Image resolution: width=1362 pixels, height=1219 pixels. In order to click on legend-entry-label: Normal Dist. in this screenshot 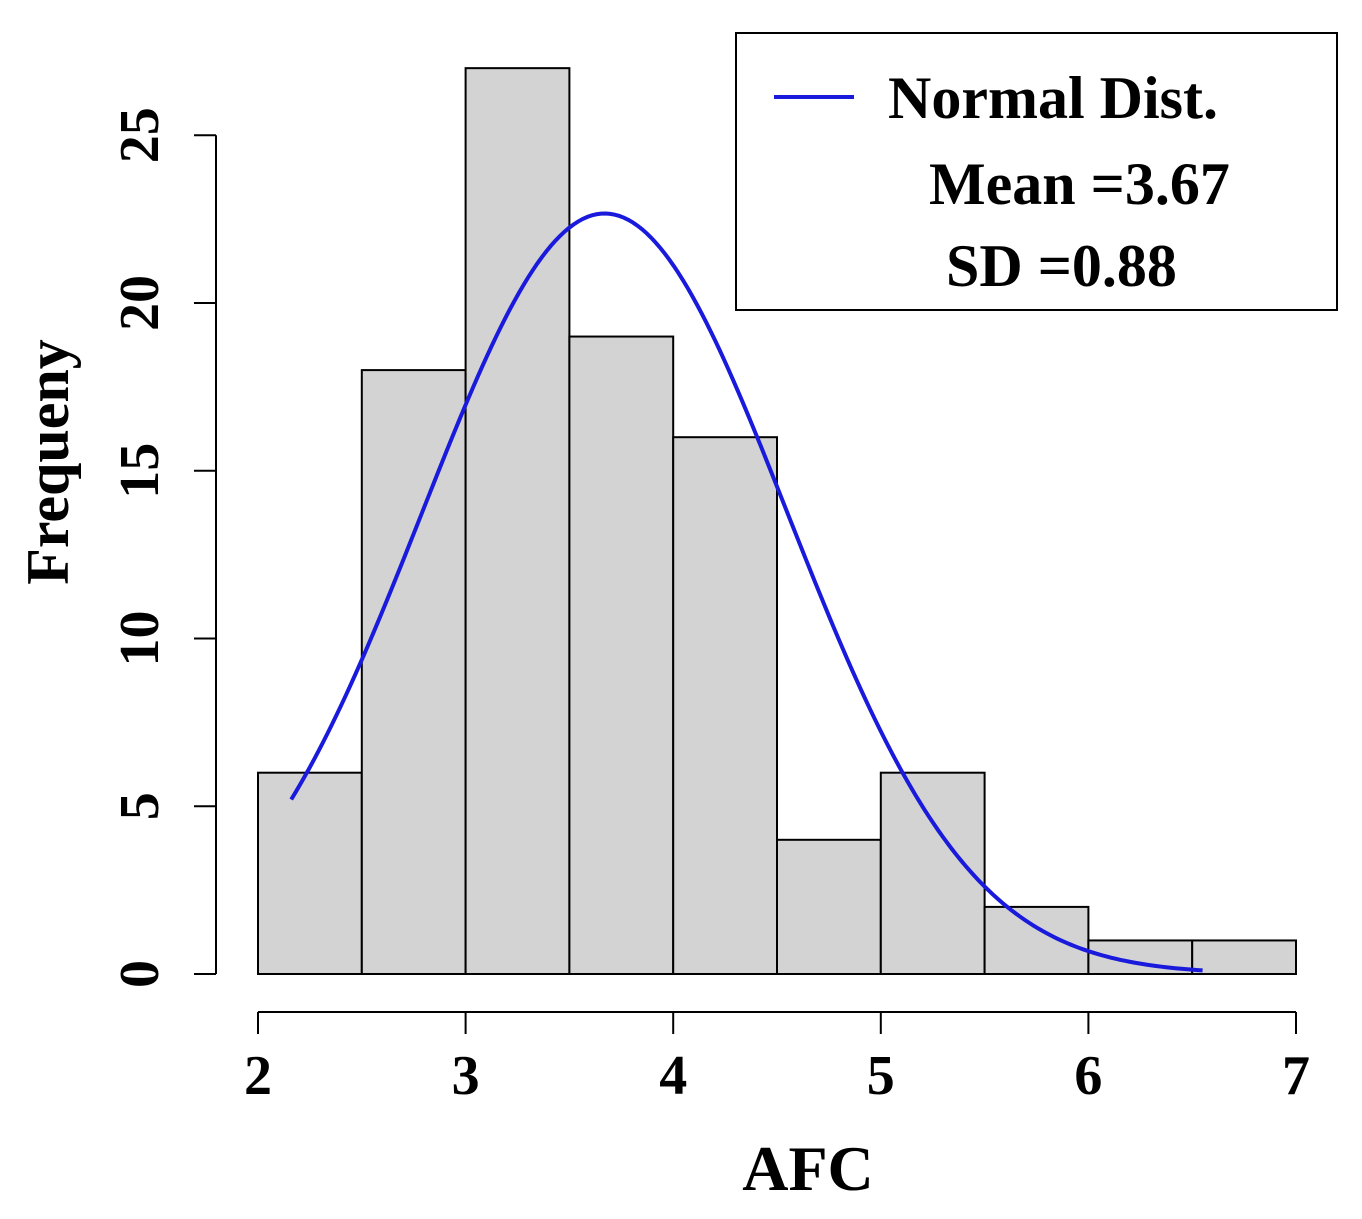, I will do `click(1053, 98)`.